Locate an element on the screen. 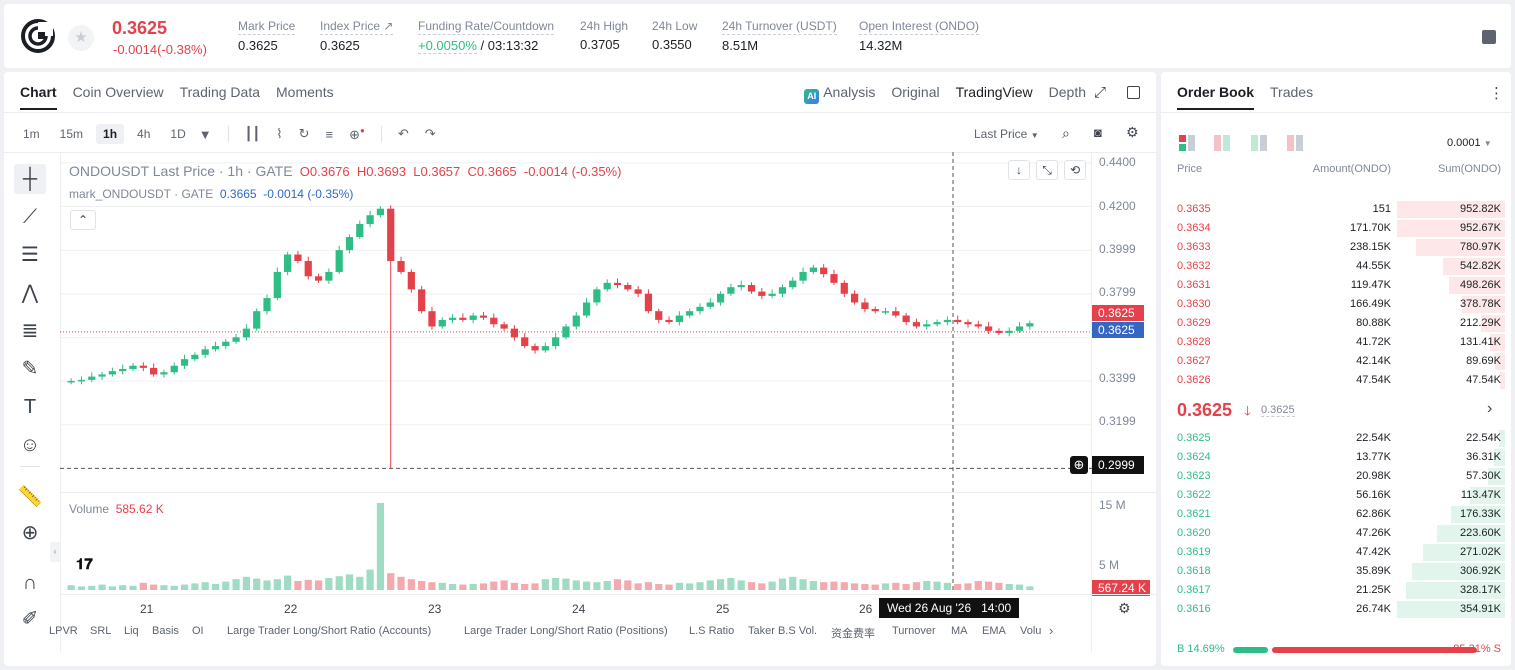  add-alert-icon: ⊕● is located at coordinates (357, 133).